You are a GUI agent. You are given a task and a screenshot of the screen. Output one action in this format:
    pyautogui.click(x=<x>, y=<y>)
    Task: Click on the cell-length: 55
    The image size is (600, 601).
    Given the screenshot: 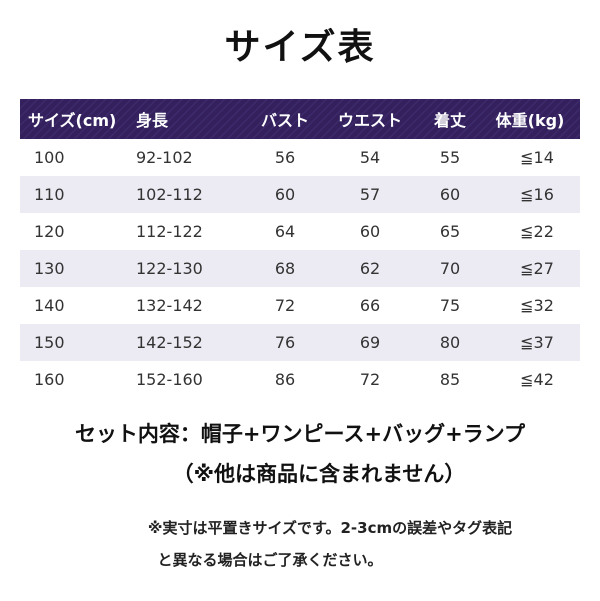 What is the action you would take?
    pyautogui.click(x=450, y=157)
    